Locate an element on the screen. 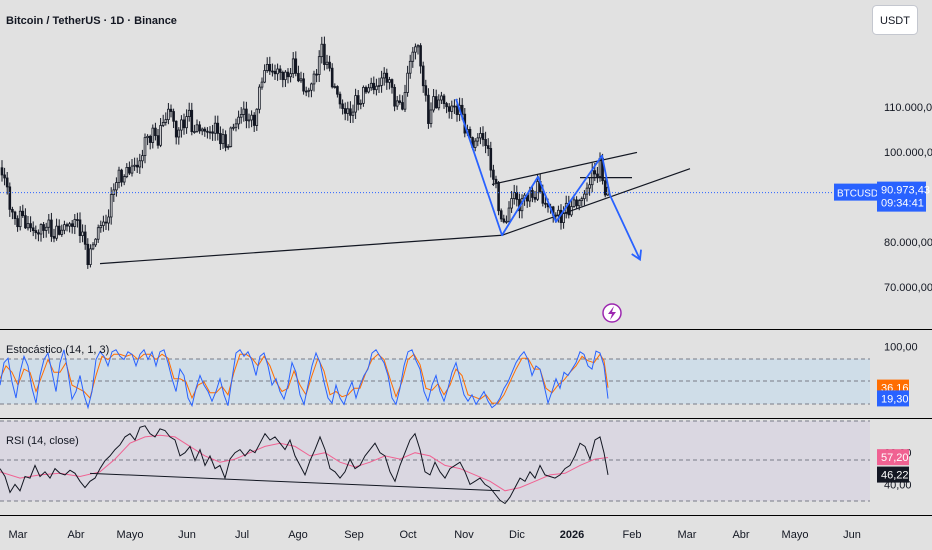 The image size is (932, 550). price-axis-tick: 80.000,00 is located at coordinates (908, 243).